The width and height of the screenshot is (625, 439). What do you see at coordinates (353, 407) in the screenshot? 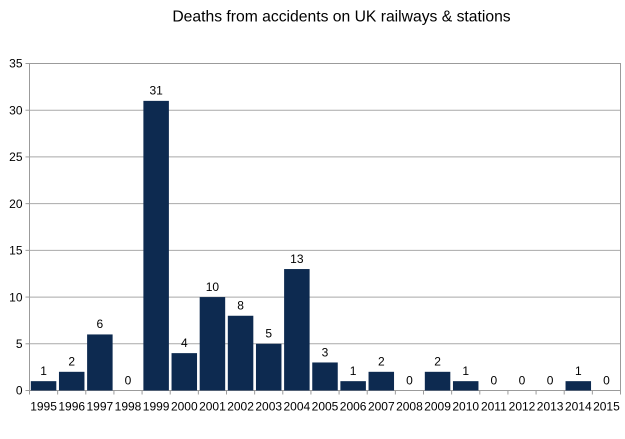
I see `svg-text: 2006` at bounding box center [353, 407].